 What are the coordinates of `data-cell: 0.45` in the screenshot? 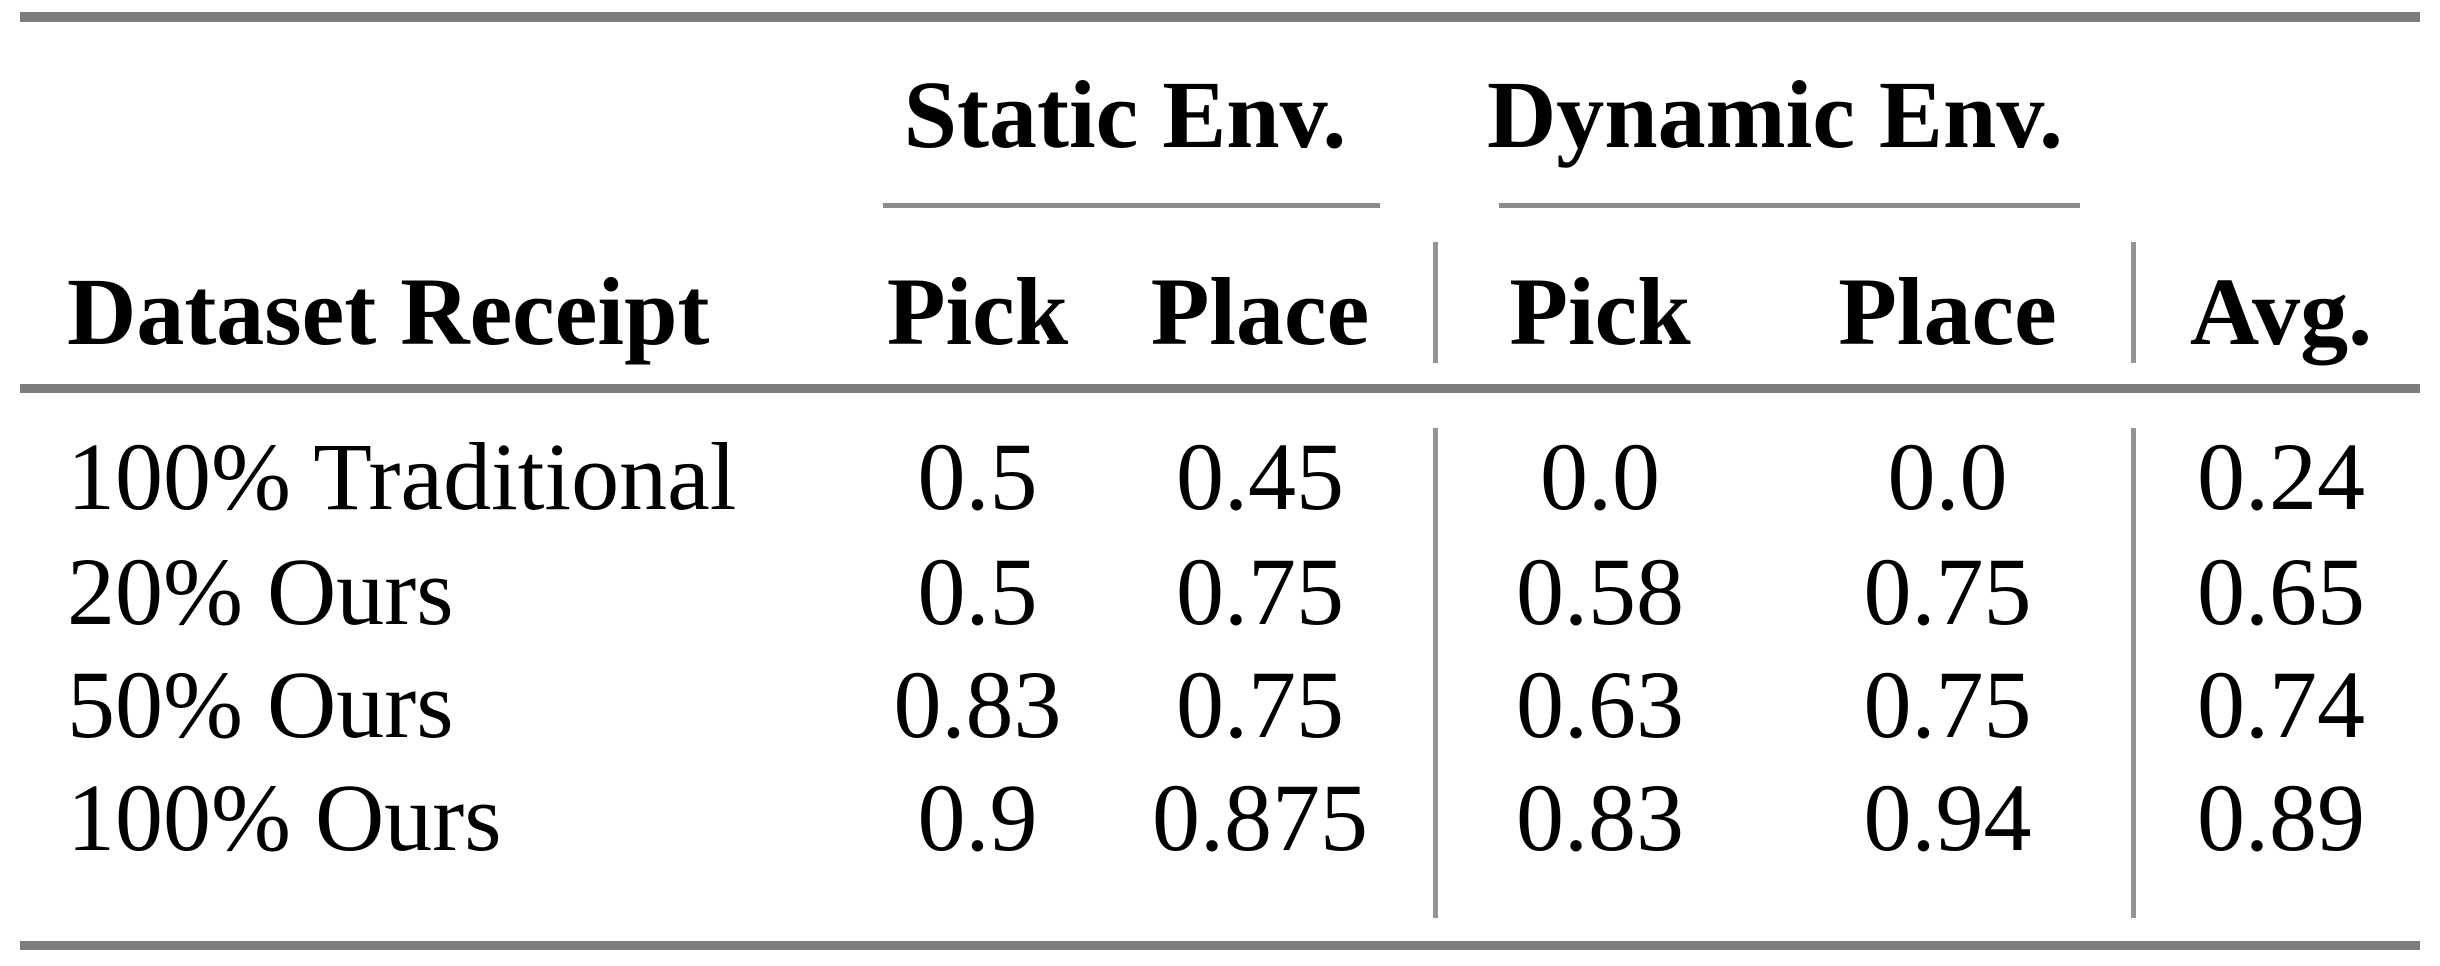 It's located at (1260, 476).